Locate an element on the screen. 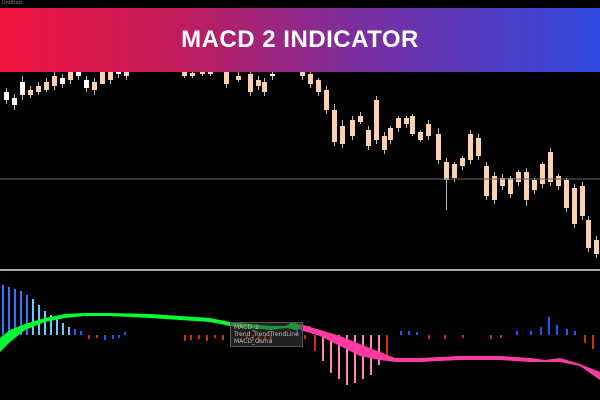 The height and width of the screenshot is (400, 600). indicator-label-line: MACD_Osma is located at coordinates (253, 341).